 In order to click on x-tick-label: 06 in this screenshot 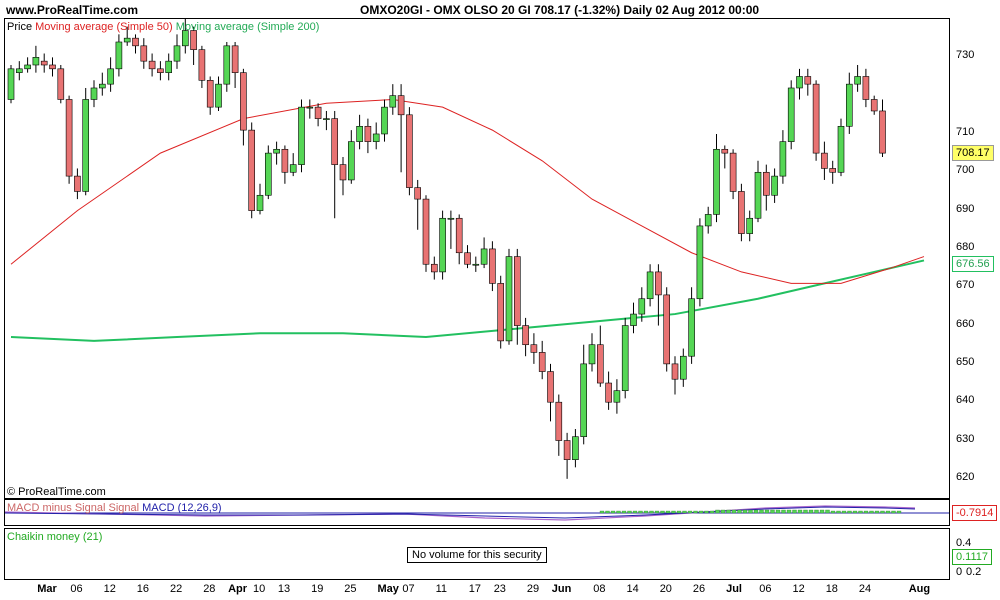, I will do `click(76, 589)`.